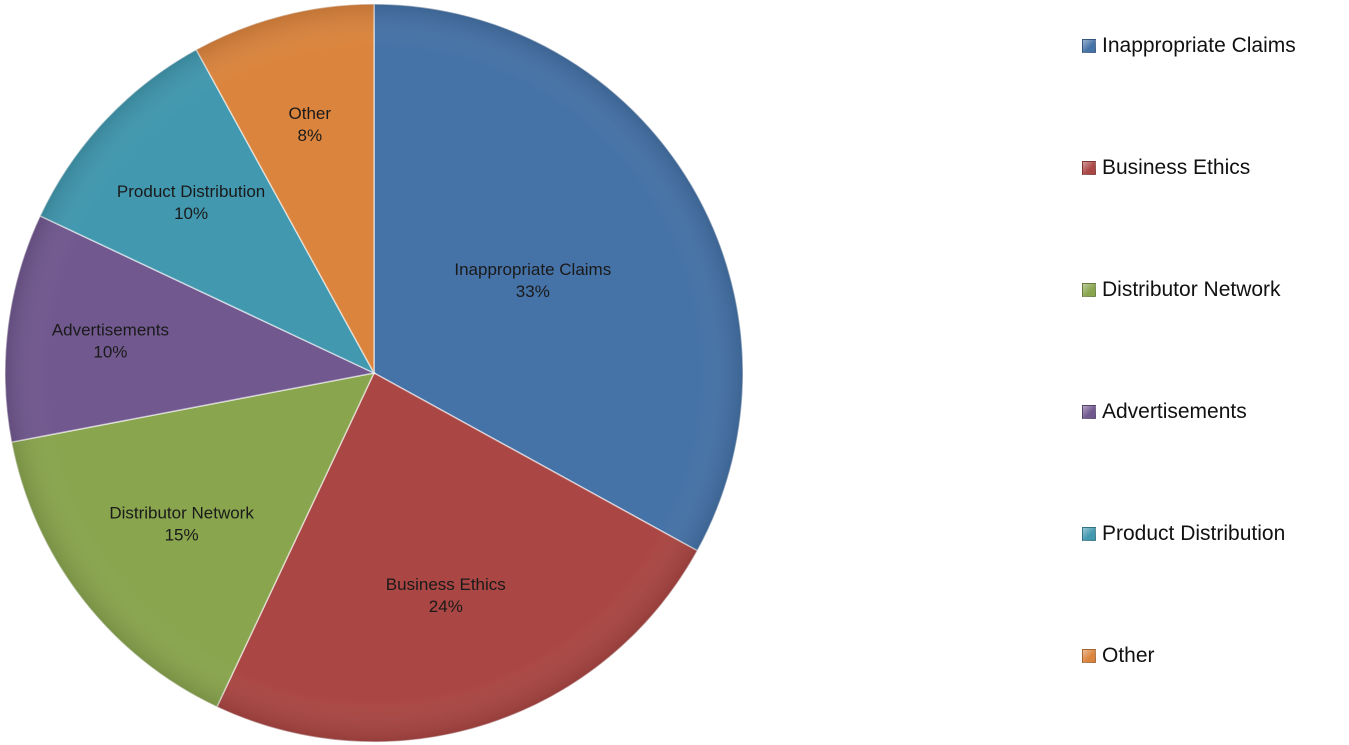  What do you see at coordinates (181, 523) in the screenshot?
I see `data-label-distributor-network: Distributor Network 15%` at bounding box center [181, 523].